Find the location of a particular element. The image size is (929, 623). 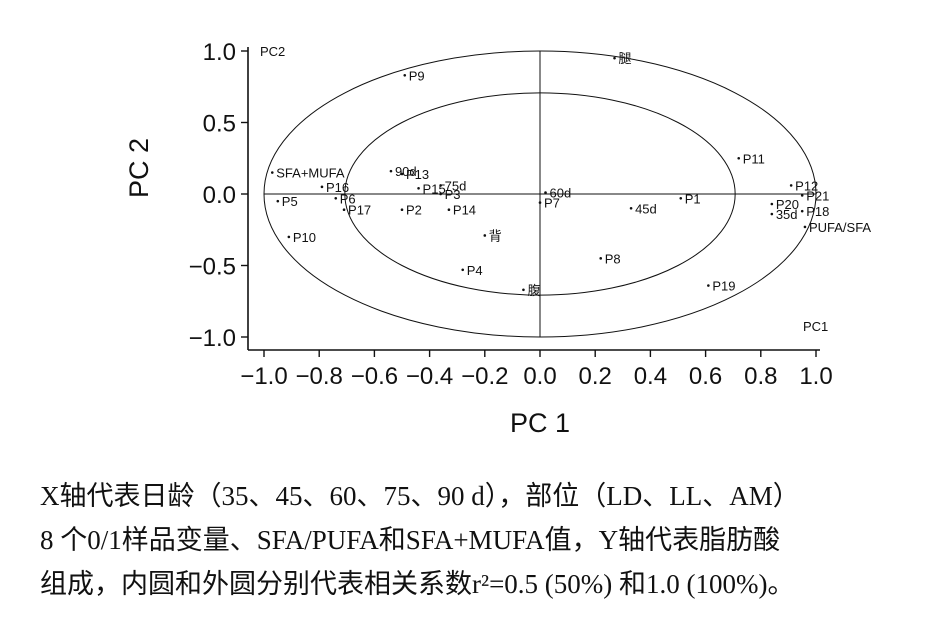

point-label: P13 is located at coordinates (417, 174).